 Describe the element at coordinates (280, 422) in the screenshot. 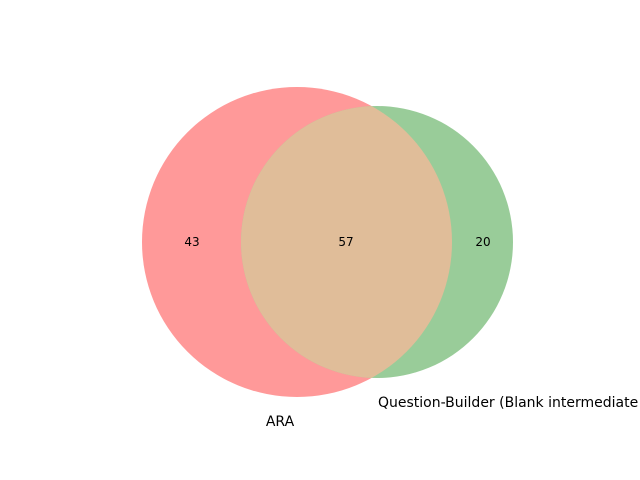

I see `set-a-label: ARA` at that location.